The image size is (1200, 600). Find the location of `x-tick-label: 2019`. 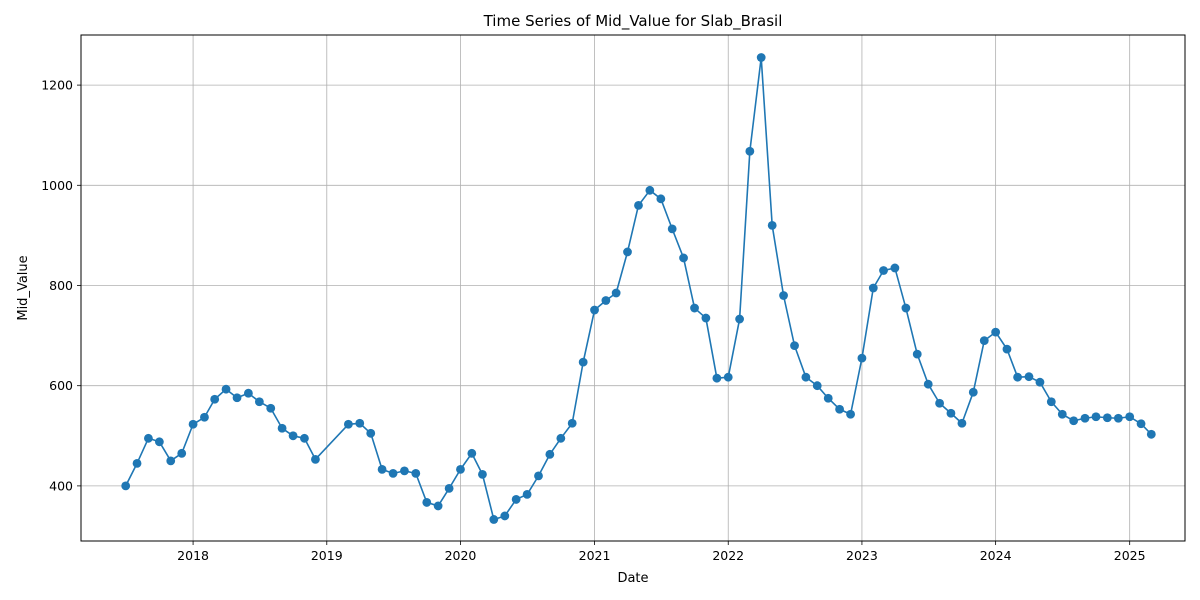

x-tick-label: 2019 is located at coordinates (327, 555).